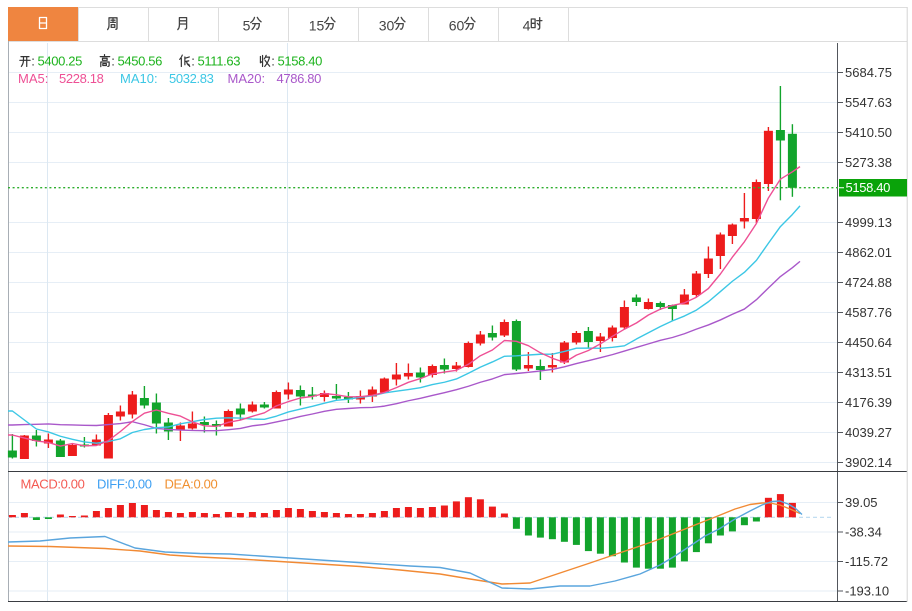 The image size is (912, 611). I want to click on svg-text: 5228.18, so click(81, 78).